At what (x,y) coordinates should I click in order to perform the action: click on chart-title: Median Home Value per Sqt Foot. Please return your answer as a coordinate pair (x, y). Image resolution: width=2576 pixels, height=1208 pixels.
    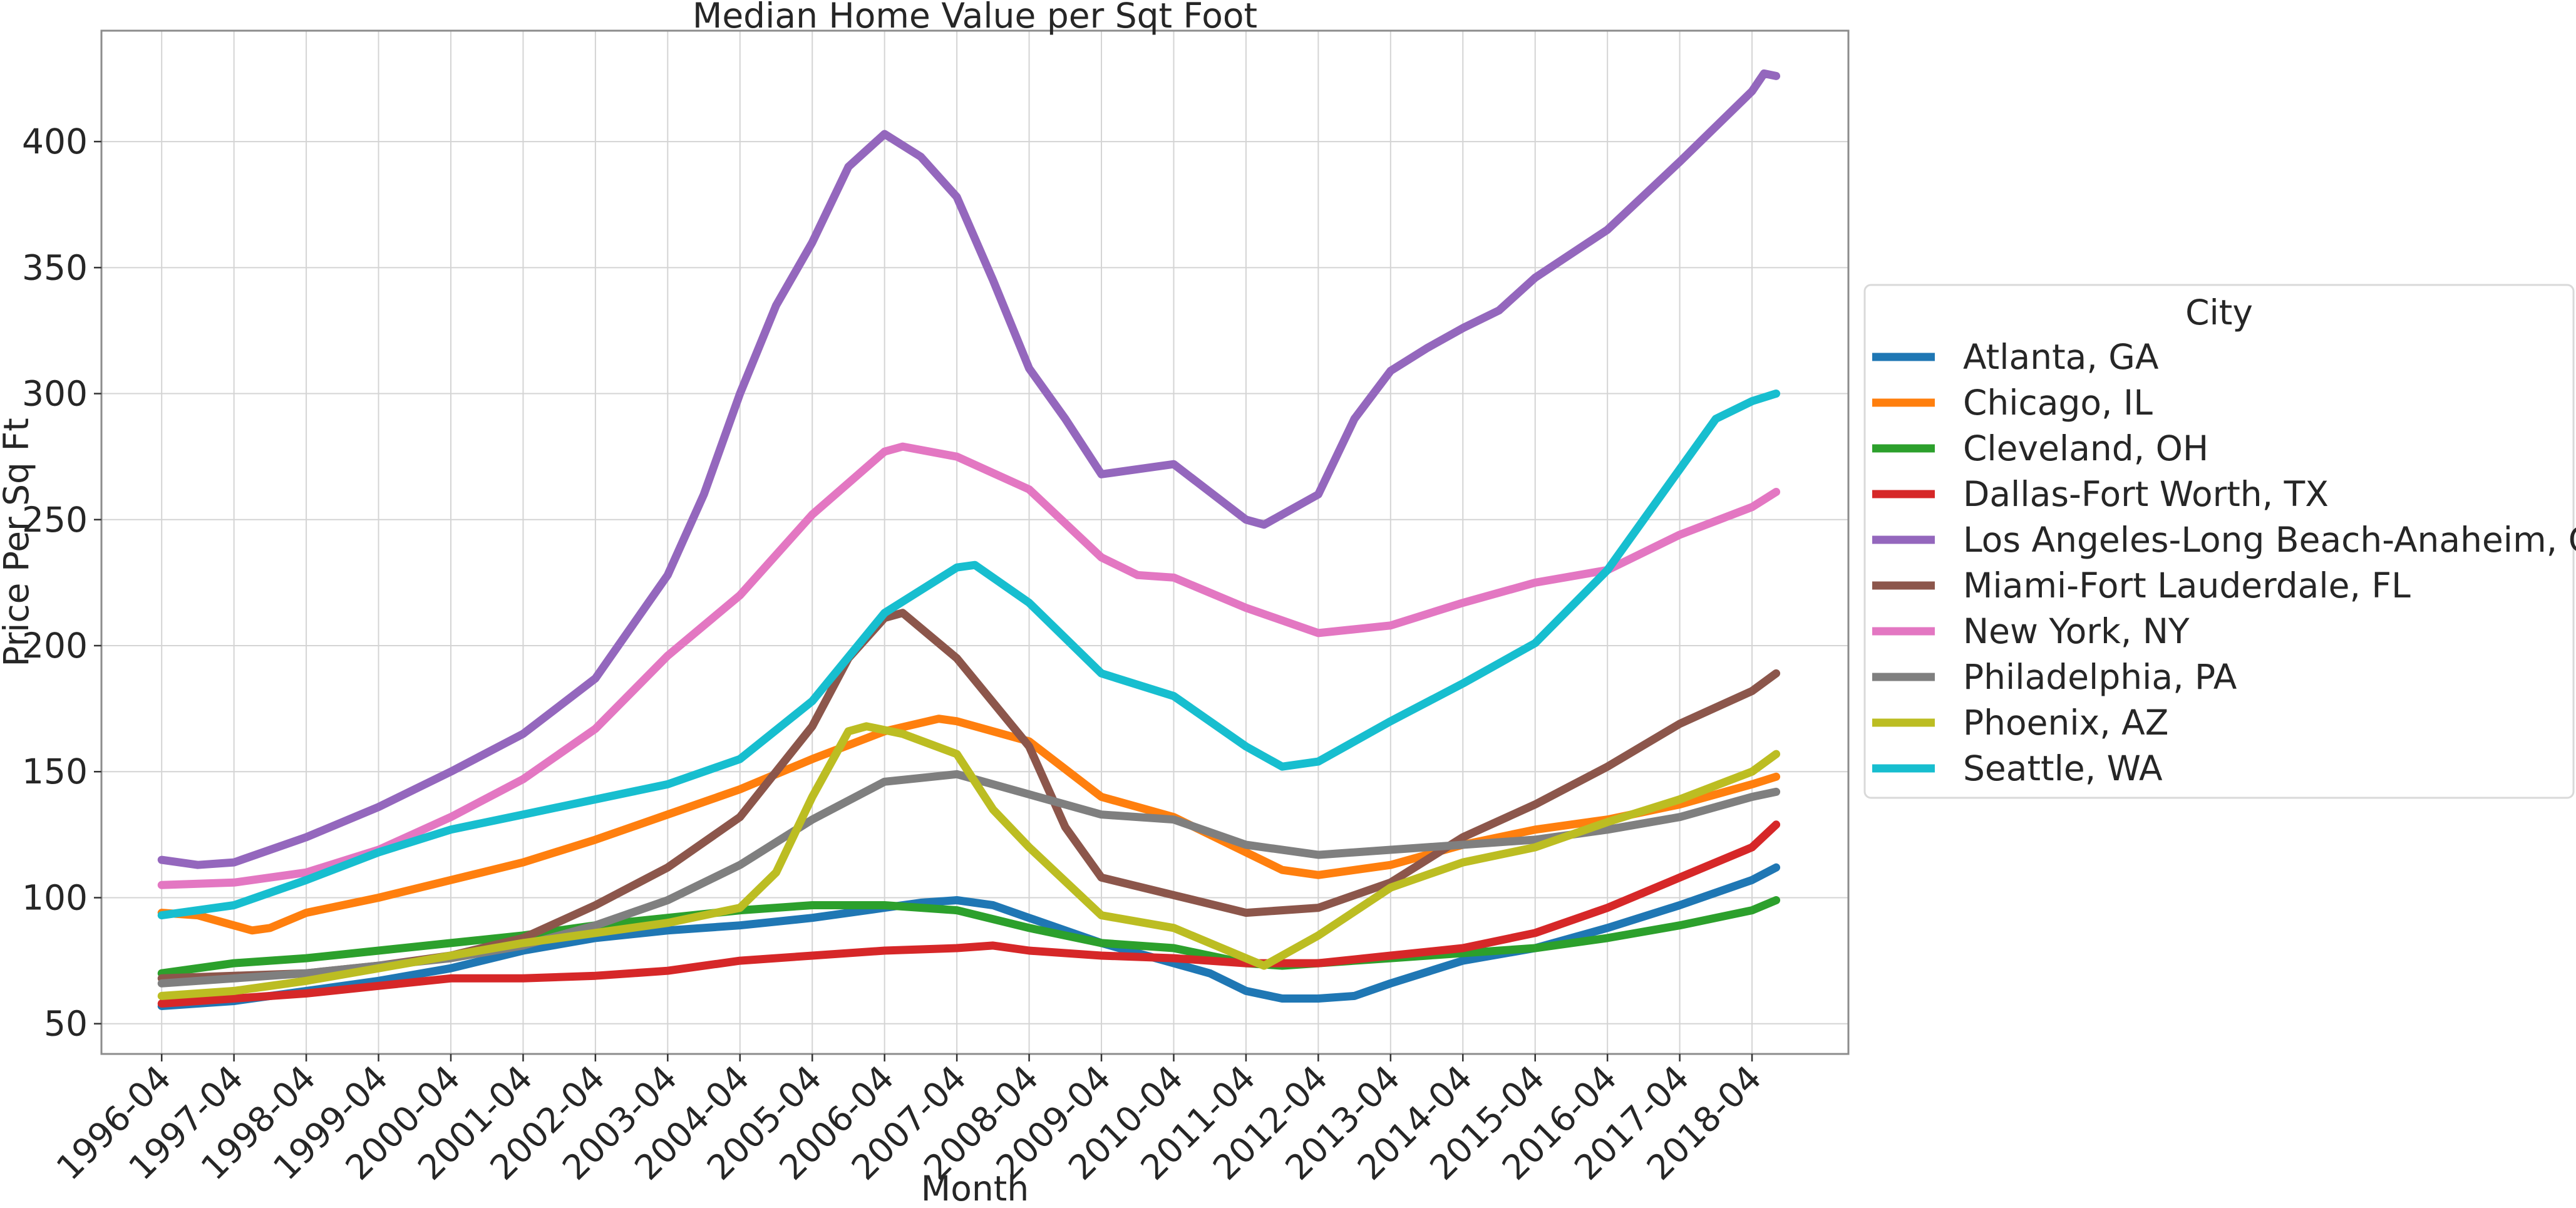
    Looking at the image, I should click on (975, 18).